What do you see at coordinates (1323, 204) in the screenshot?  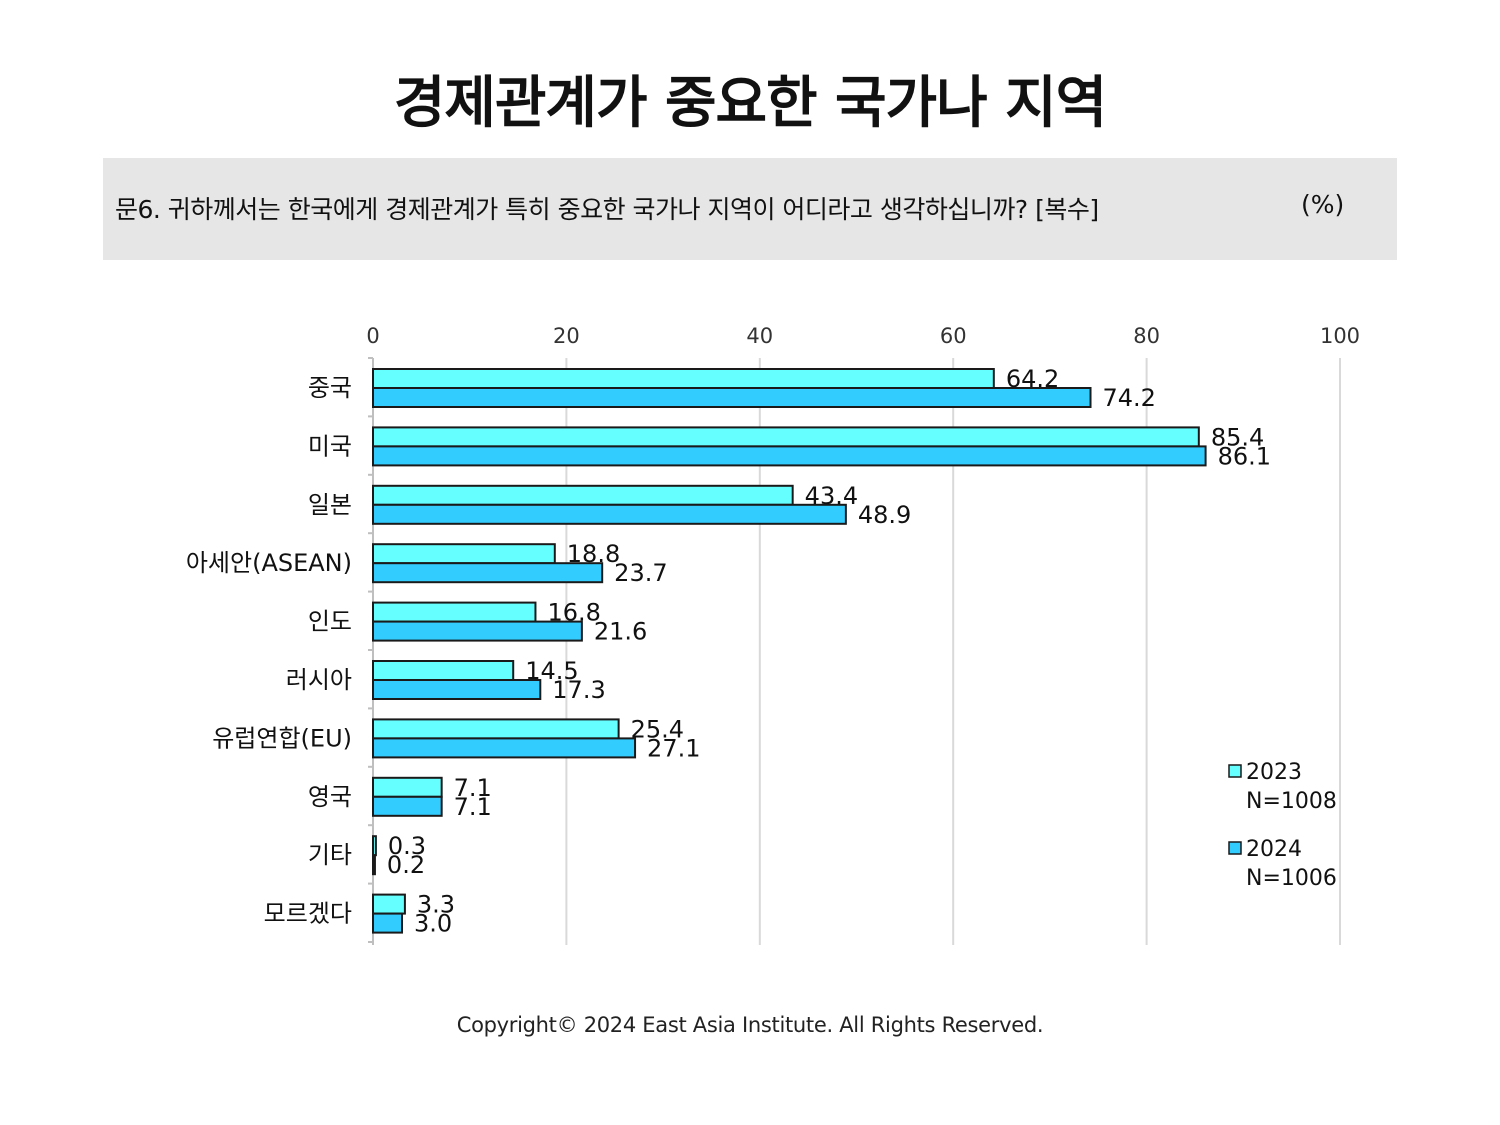 I see `unit-label: (%)` at bounding box center [1323, 204].